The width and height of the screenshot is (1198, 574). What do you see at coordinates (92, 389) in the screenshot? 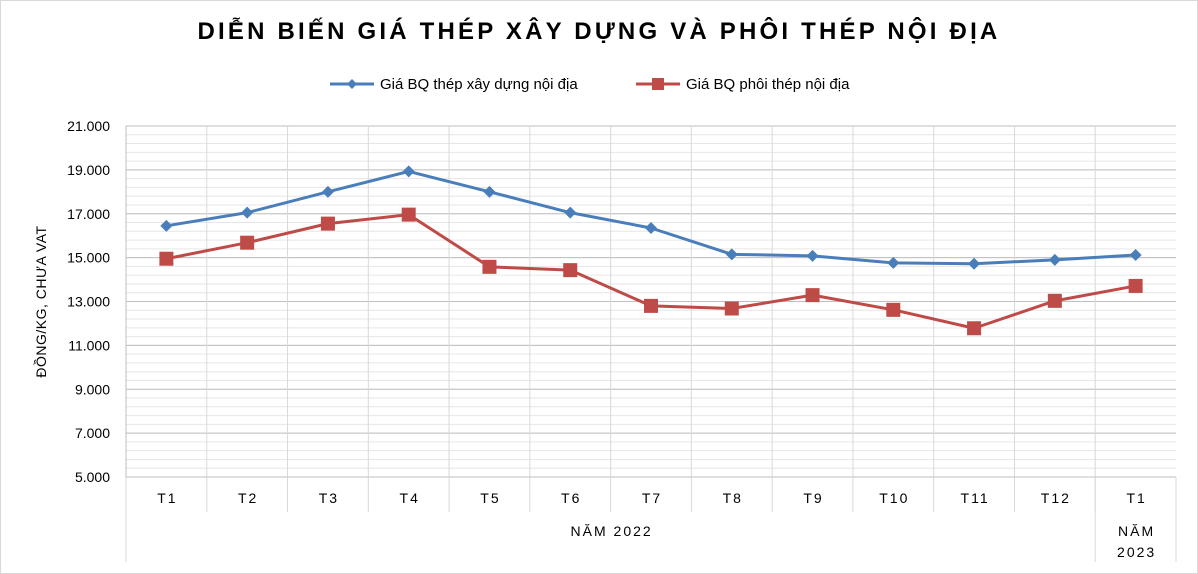
I see `y-tick-label: 9.000` at bounding box center [92, 389].